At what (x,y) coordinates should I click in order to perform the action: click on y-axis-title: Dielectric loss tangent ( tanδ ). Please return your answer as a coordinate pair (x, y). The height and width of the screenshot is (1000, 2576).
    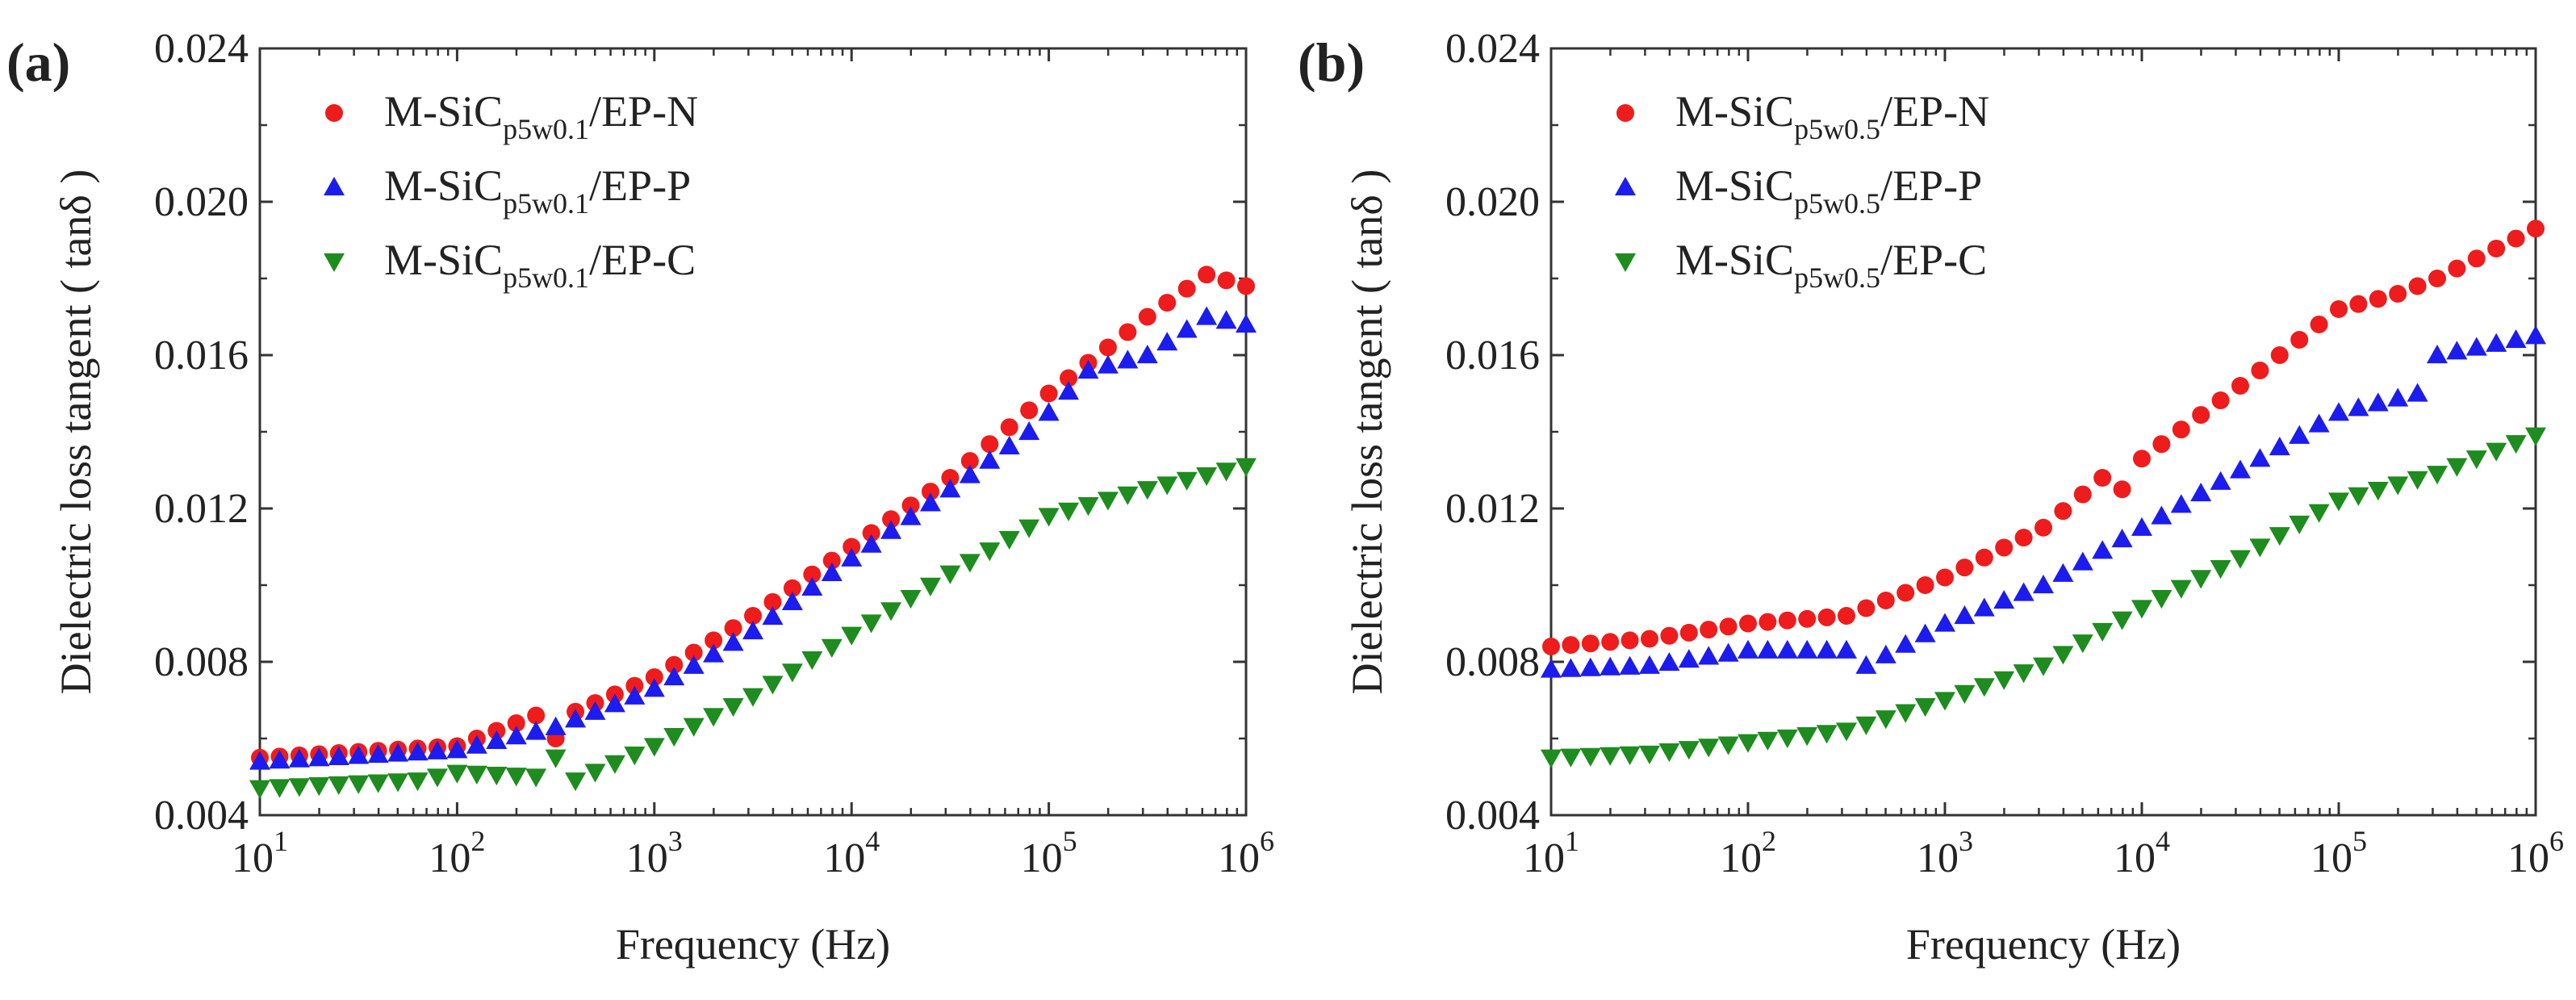
    Looking at the image, I should click on (1367, 432).